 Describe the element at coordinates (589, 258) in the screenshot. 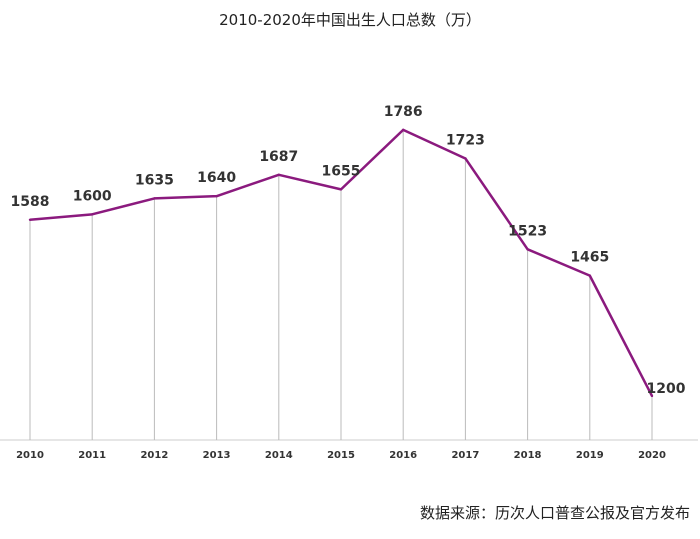

I see `data-label: 1465` at that location.